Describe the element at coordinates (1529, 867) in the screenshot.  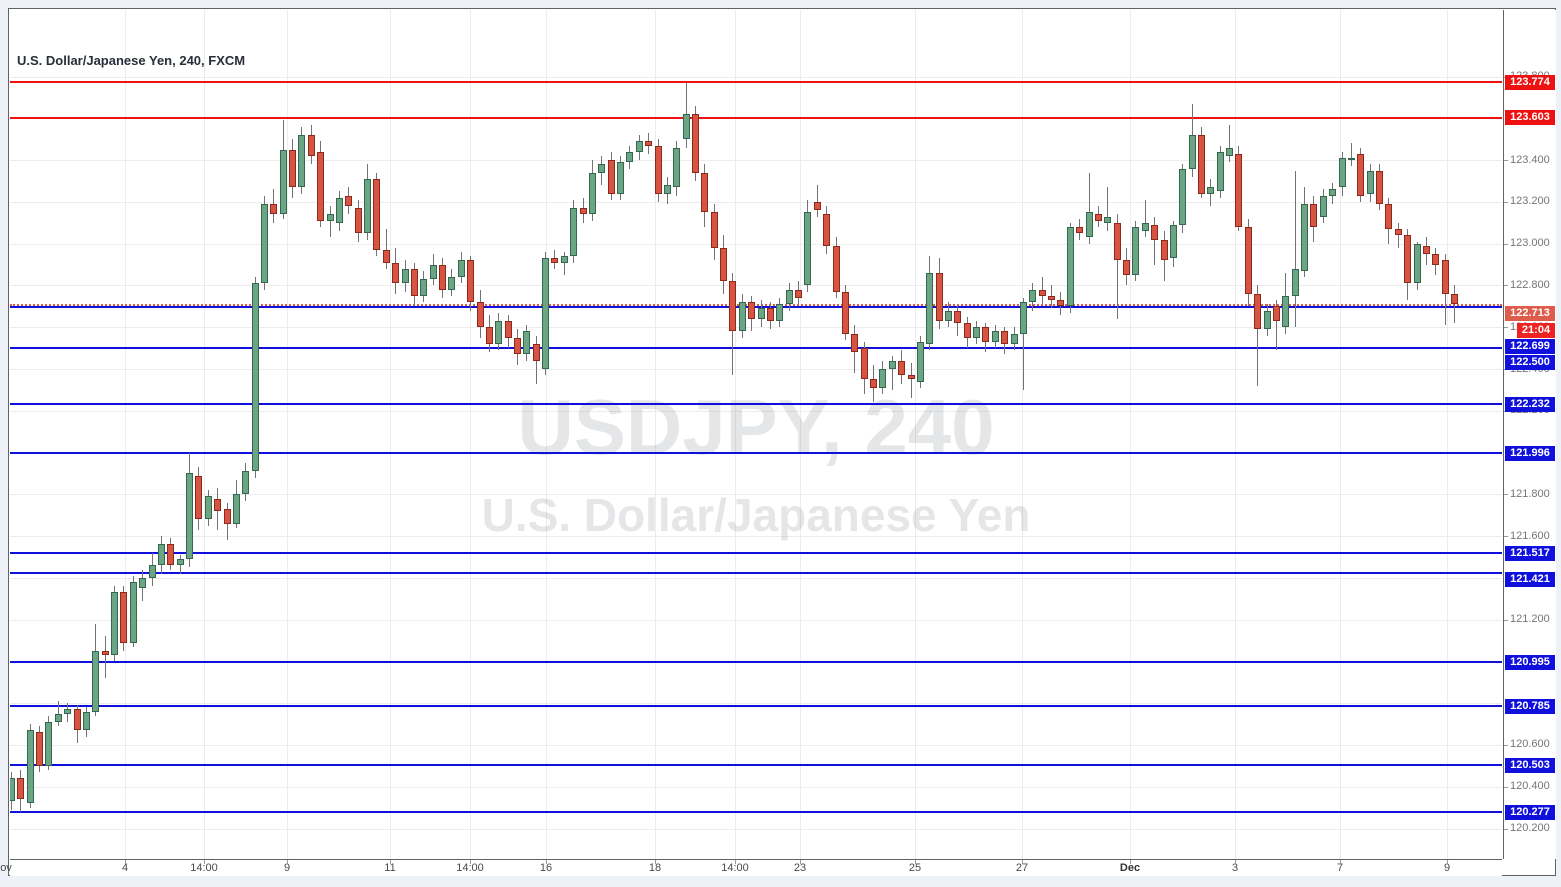
I see `axis-corner` at that location.